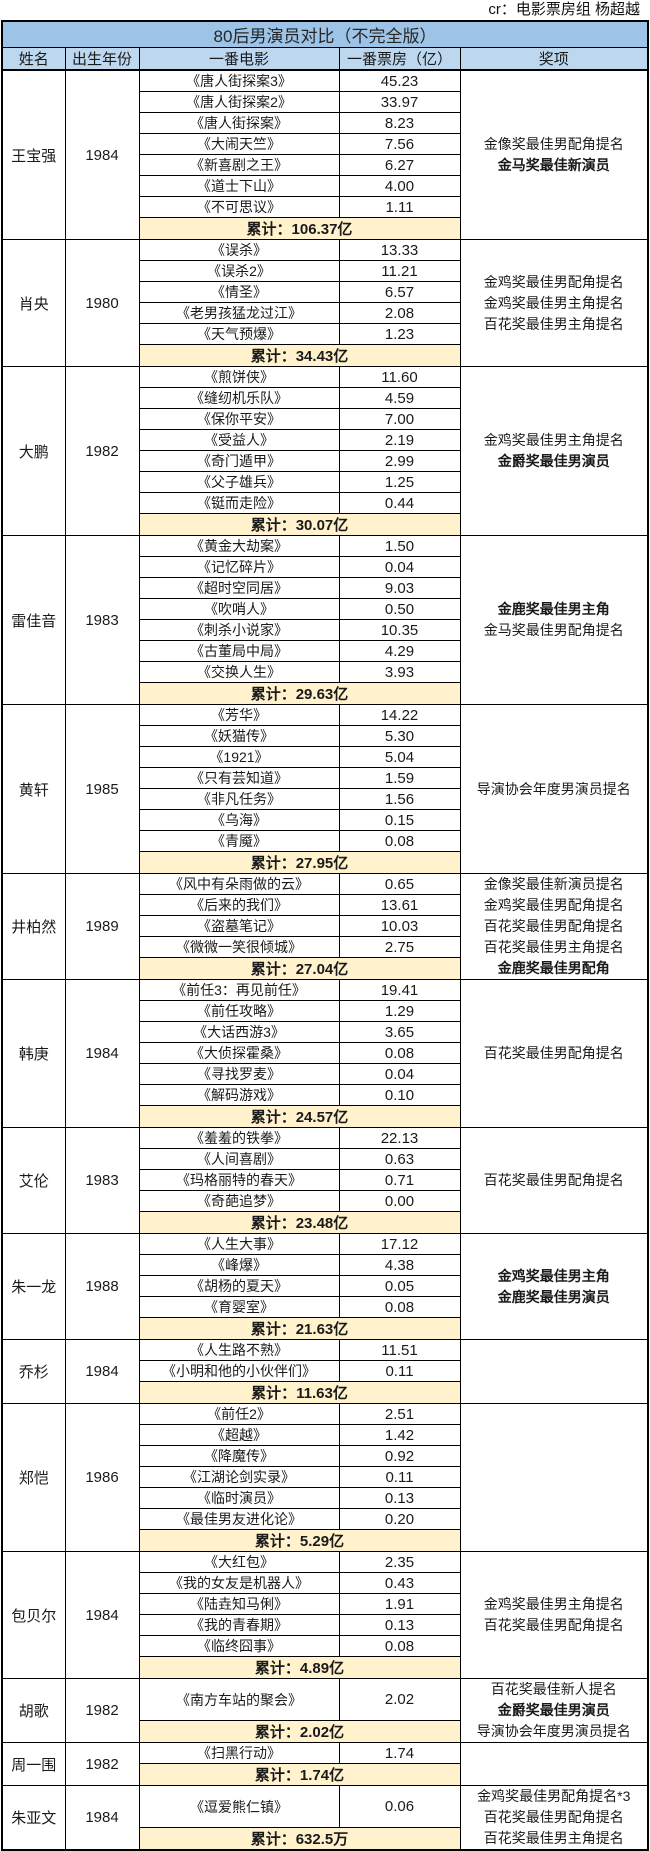  What do you see at coordinates (399, 165) in the screenshot?
I see `movie-gross: 6.27` at bounding box center [399, 165].